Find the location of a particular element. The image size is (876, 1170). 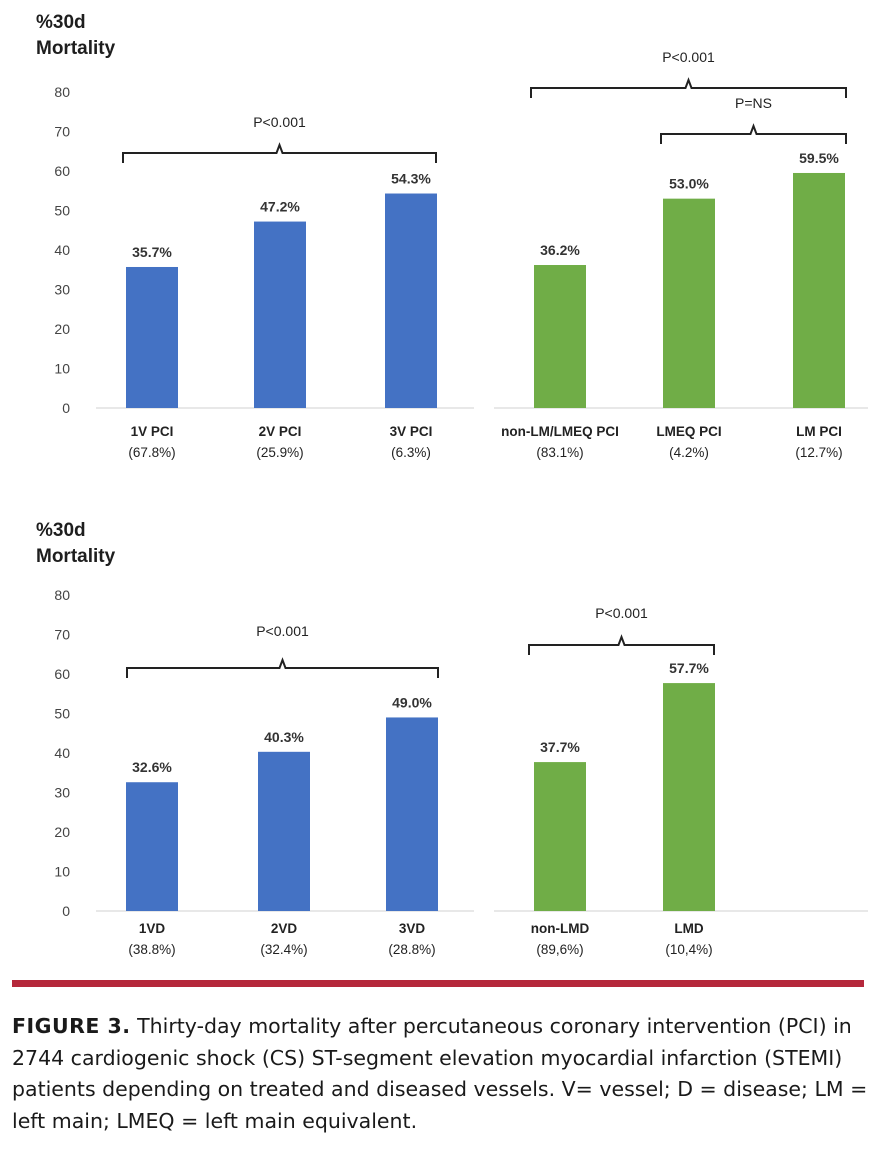

x-tick-label: LM PCI is located at coordinates (819, 431).